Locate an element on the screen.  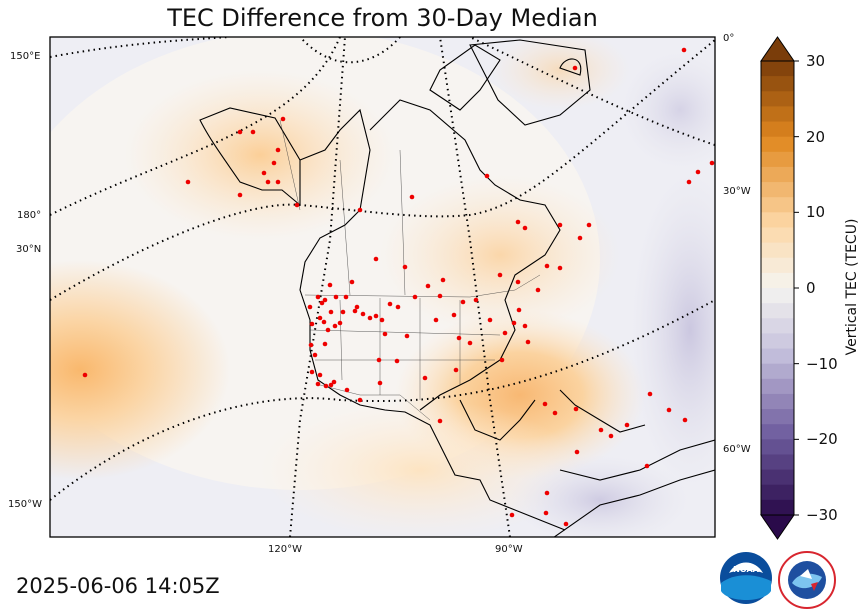
lat-label-150e: 150°E is located at coordinates (25, 56).